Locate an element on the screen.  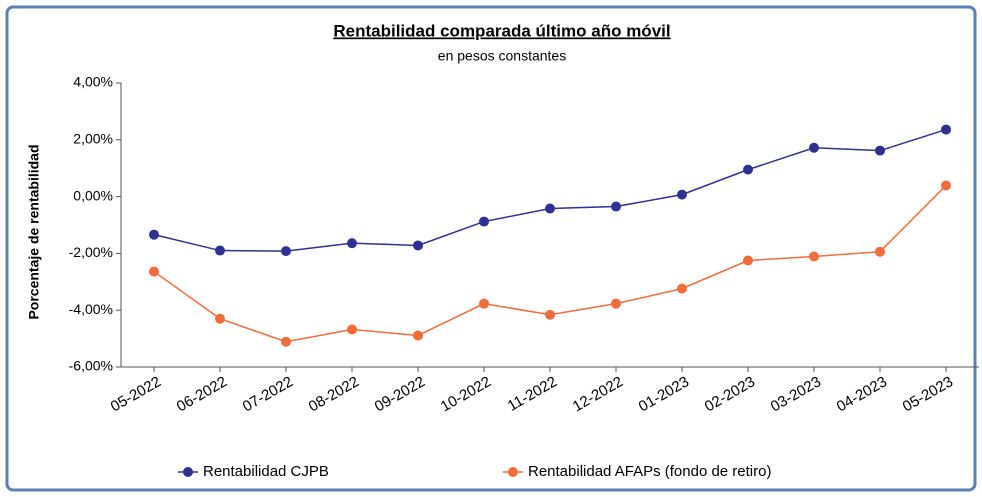
y-tick-label: 4,00% is located at coordinates (93, 82).